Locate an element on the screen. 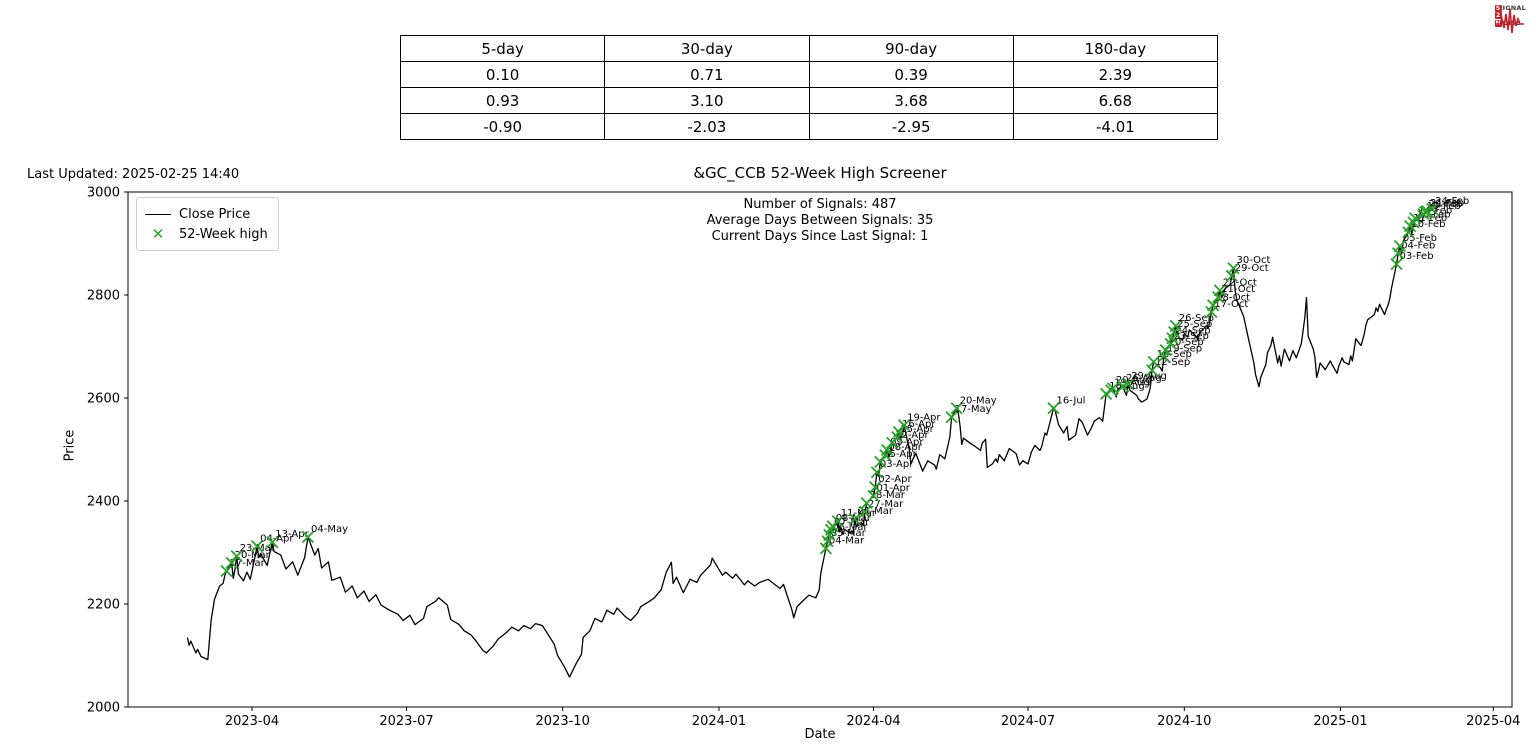  x-tick-label: 2024-10 is located at coordinates (1184, 721).